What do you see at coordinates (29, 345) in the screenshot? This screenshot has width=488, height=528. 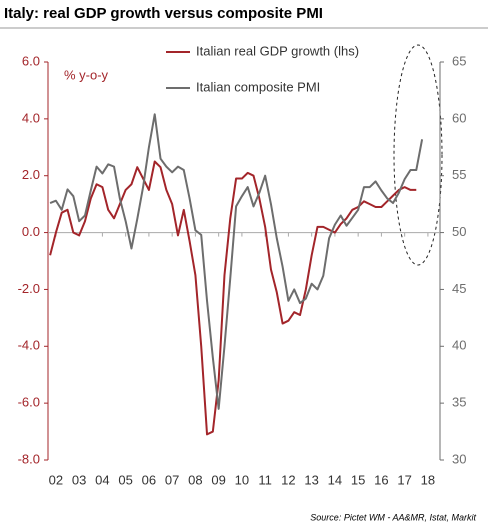 I see `y-tick-label: -4.0` at bounding box center [29, 345].